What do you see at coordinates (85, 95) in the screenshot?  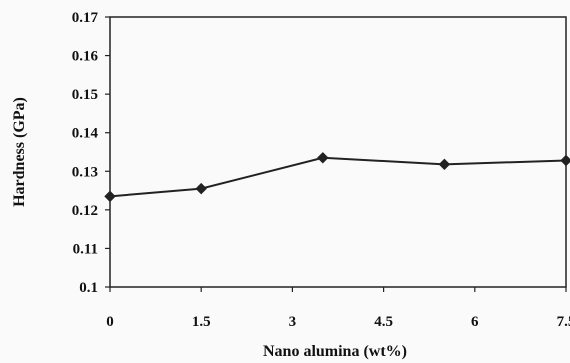 I see `y-tick-label: 0.15` at bounding box center [85, 95].